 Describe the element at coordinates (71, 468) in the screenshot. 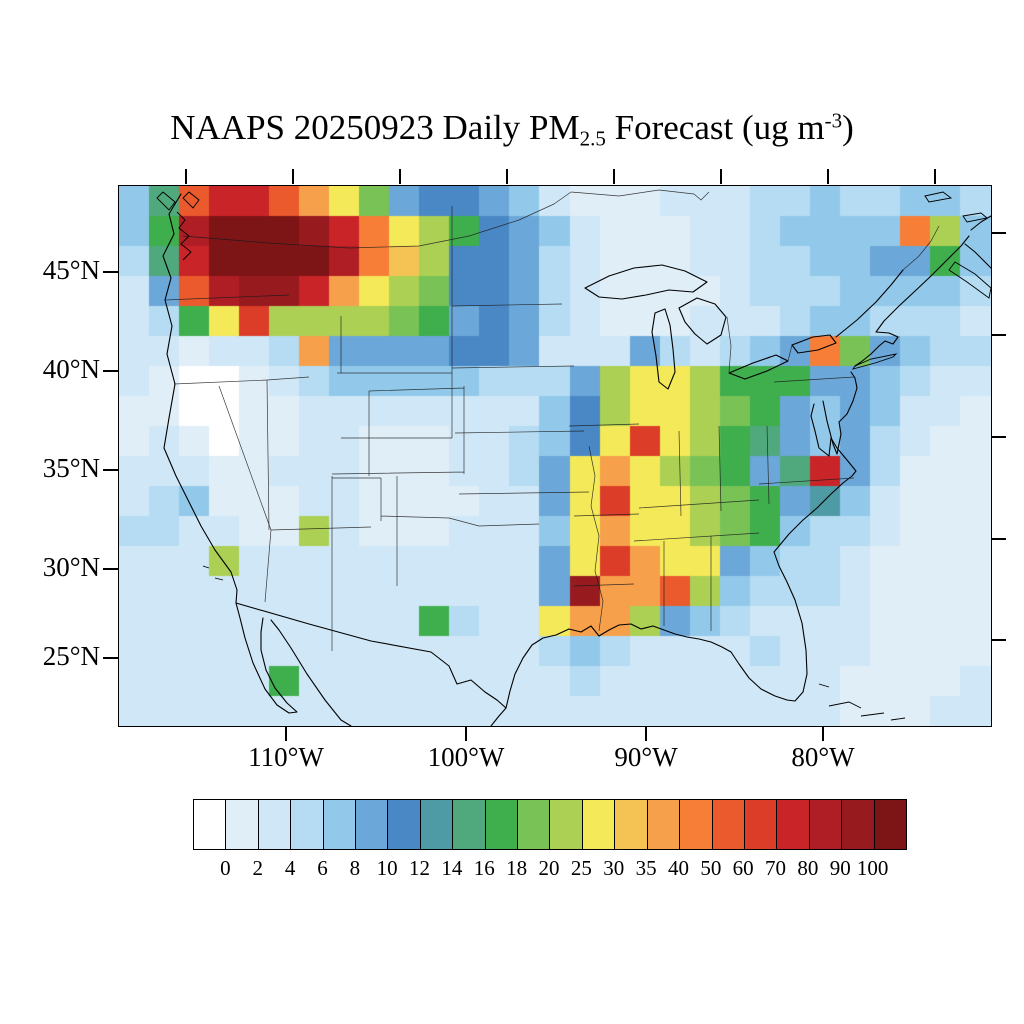

I see `lat-tick-label: 35°N` at that location.